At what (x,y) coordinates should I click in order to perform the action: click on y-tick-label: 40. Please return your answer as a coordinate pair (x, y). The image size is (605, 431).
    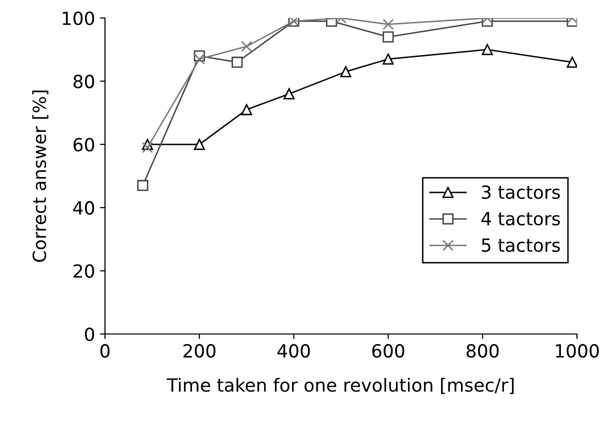
    Looking at the image, I should click on (83, 208).